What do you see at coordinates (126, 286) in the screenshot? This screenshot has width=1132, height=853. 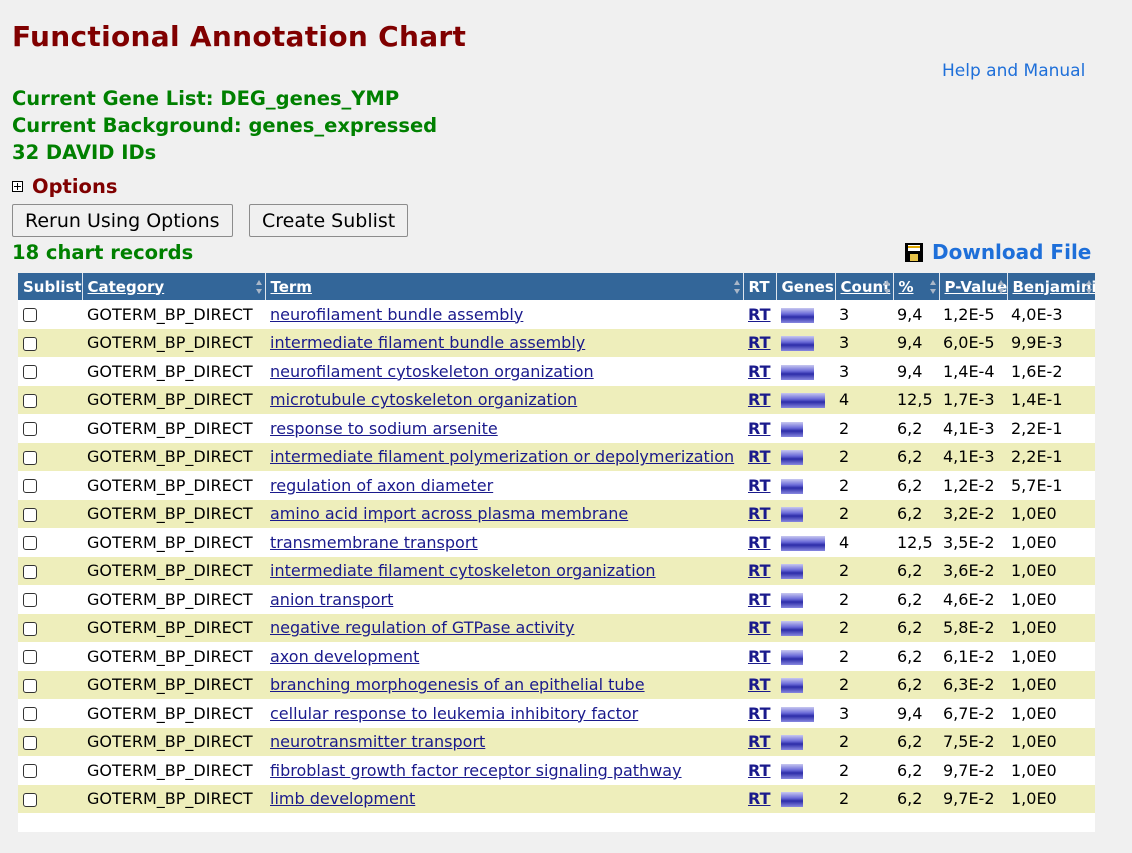 I see `sort-category-link: Category` at bounding box center [126, 286].